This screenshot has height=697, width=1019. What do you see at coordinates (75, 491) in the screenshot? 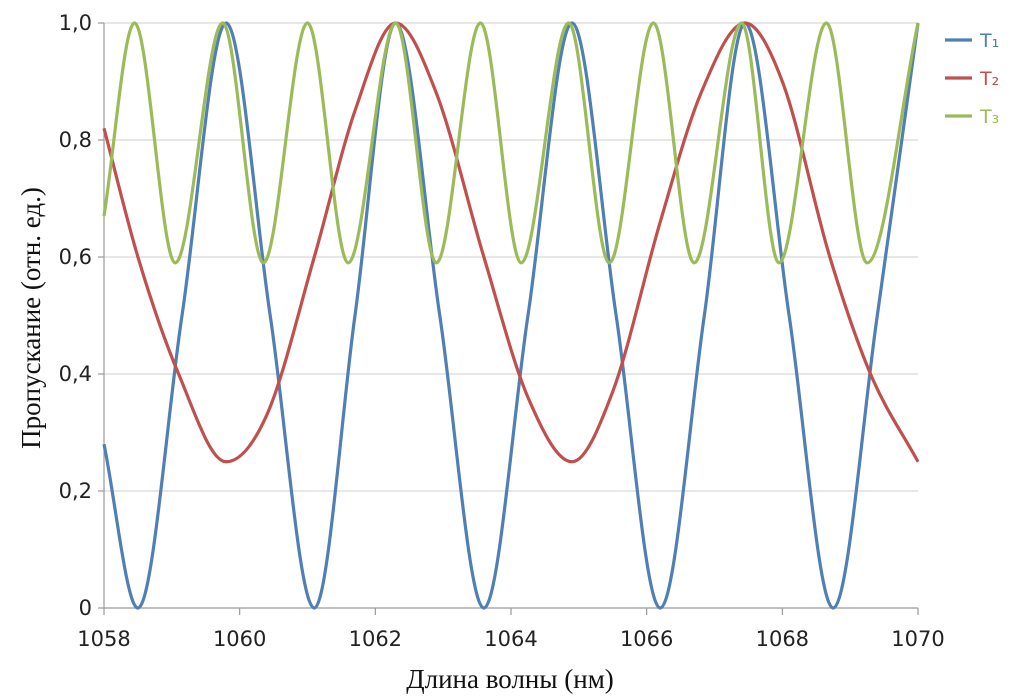
I see `y-tick-label: 0,2` at bounding box center [75, 491].